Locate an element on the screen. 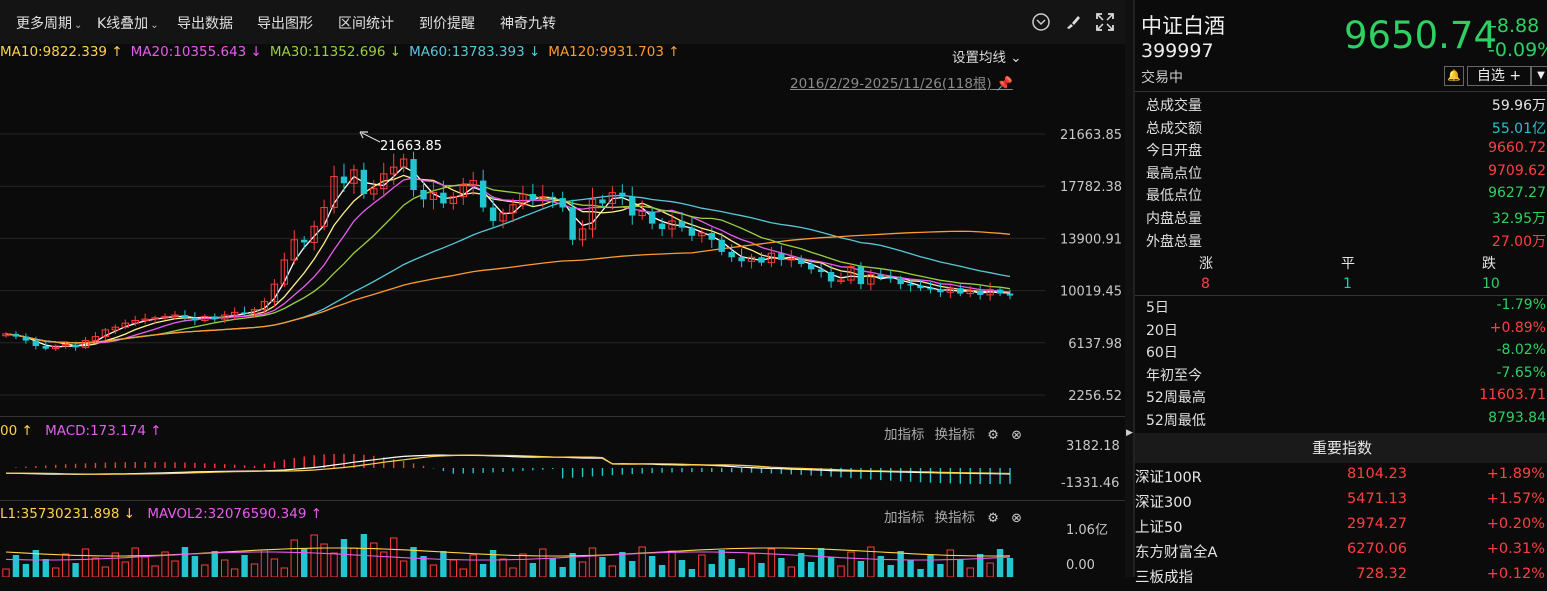  price-alert-button: 到价提醒 is located at coordinates (447, 24).